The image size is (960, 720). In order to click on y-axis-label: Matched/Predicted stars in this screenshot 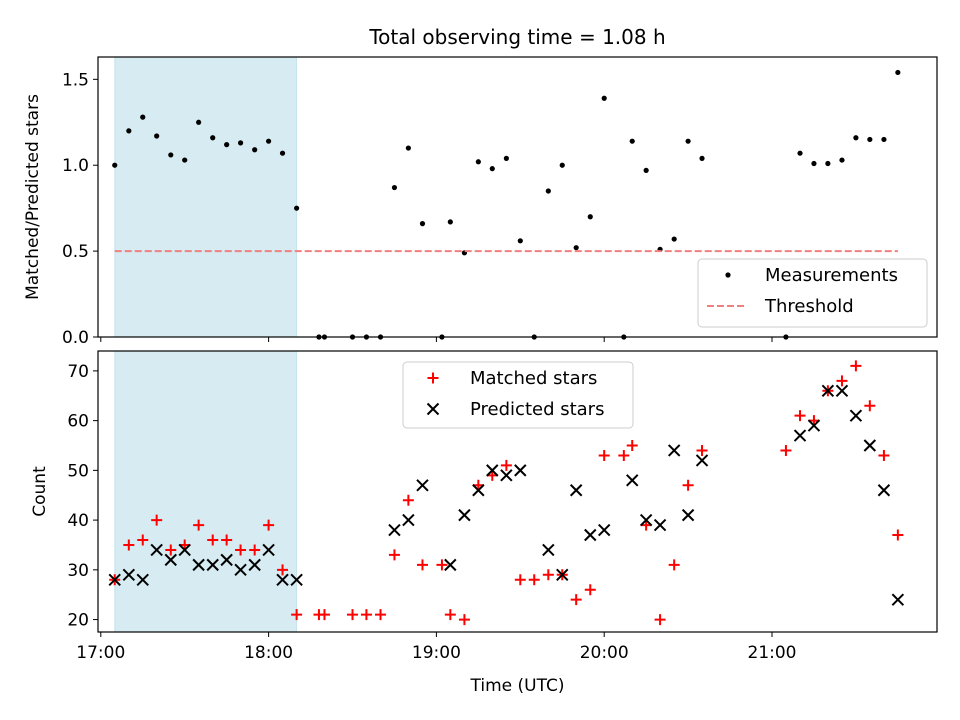, I will do `click(33, 197)`.